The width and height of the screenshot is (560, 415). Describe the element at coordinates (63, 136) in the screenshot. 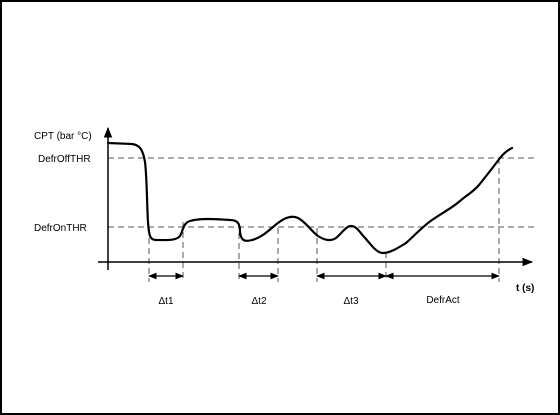

I see `y-axis-label: CPT (bar °C)` at that location.